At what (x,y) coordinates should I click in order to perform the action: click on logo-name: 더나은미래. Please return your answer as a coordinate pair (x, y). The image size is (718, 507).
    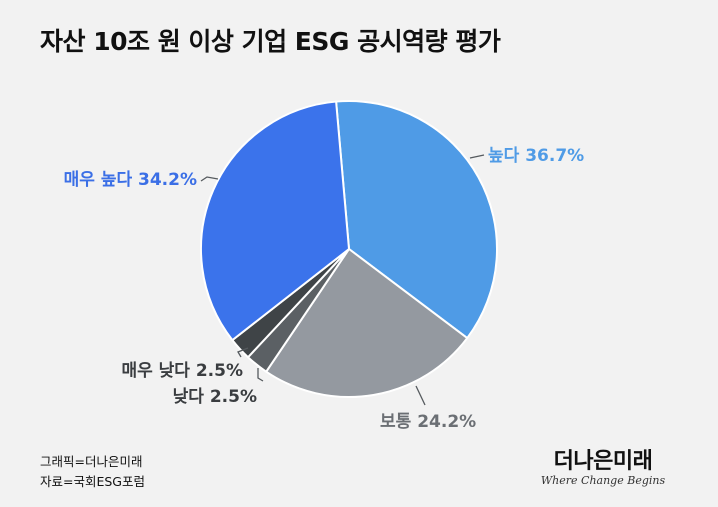
    Looking at the image, I should click on (603, 461).